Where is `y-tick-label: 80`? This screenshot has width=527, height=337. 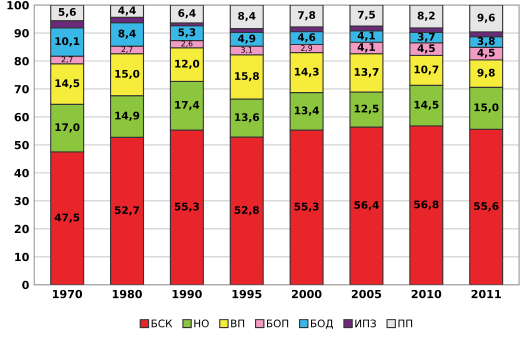
y-tick-label: 80 is located at coordinates (21, 61).